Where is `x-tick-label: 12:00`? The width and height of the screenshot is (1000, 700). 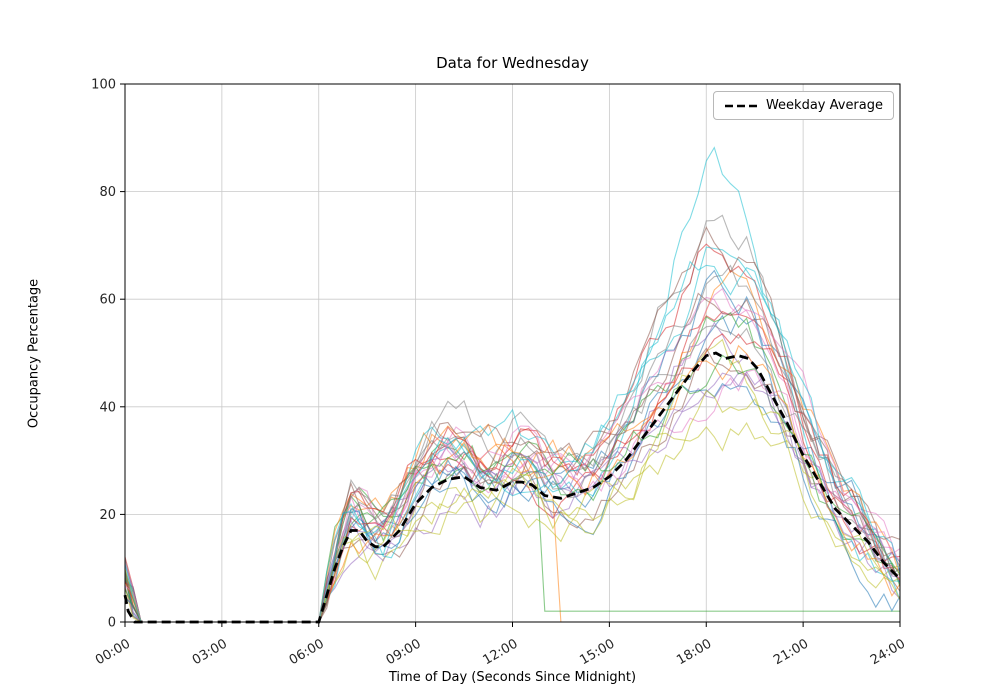 x-tick-label: 12:00 is located at coordinates (501, 652).